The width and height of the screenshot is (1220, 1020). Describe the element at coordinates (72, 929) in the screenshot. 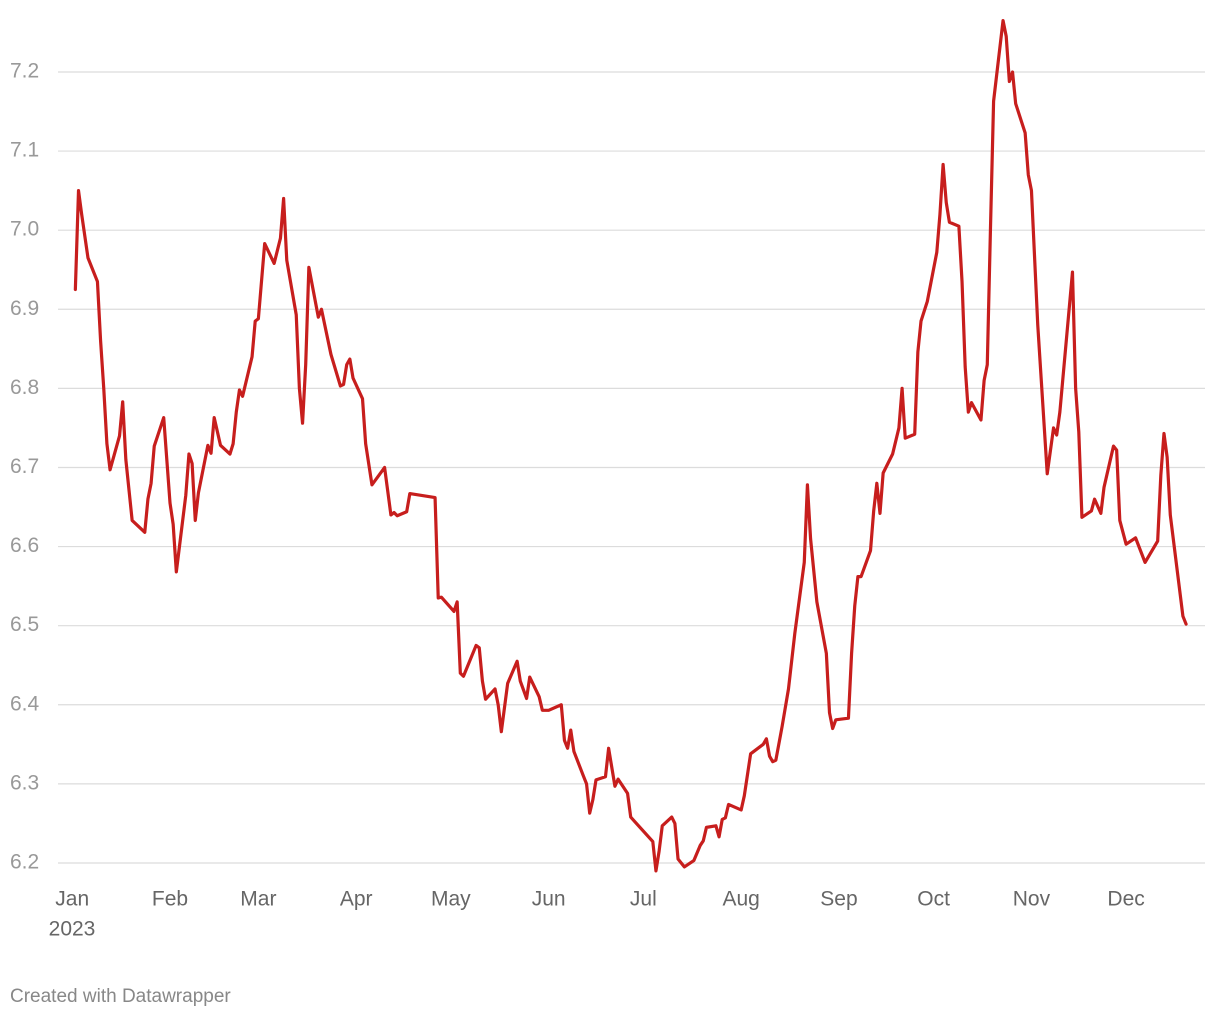

I see `year-label: 2023` at that location.